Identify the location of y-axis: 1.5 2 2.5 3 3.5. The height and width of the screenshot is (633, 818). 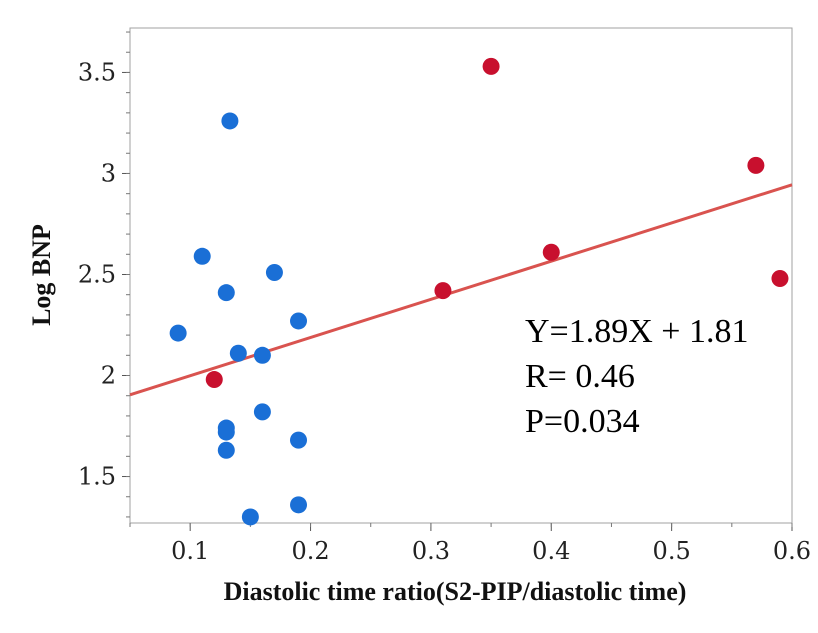
(104, 274).